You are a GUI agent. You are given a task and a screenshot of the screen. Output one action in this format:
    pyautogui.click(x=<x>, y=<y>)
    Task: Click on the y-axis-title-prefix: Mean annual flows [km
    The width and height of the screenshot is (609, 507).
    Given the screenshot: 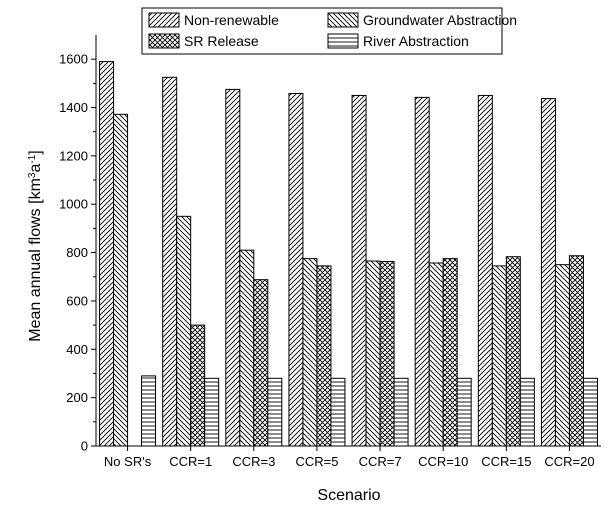 What is the action you would take?
    pyautogui.click(x=35, y=260)
    